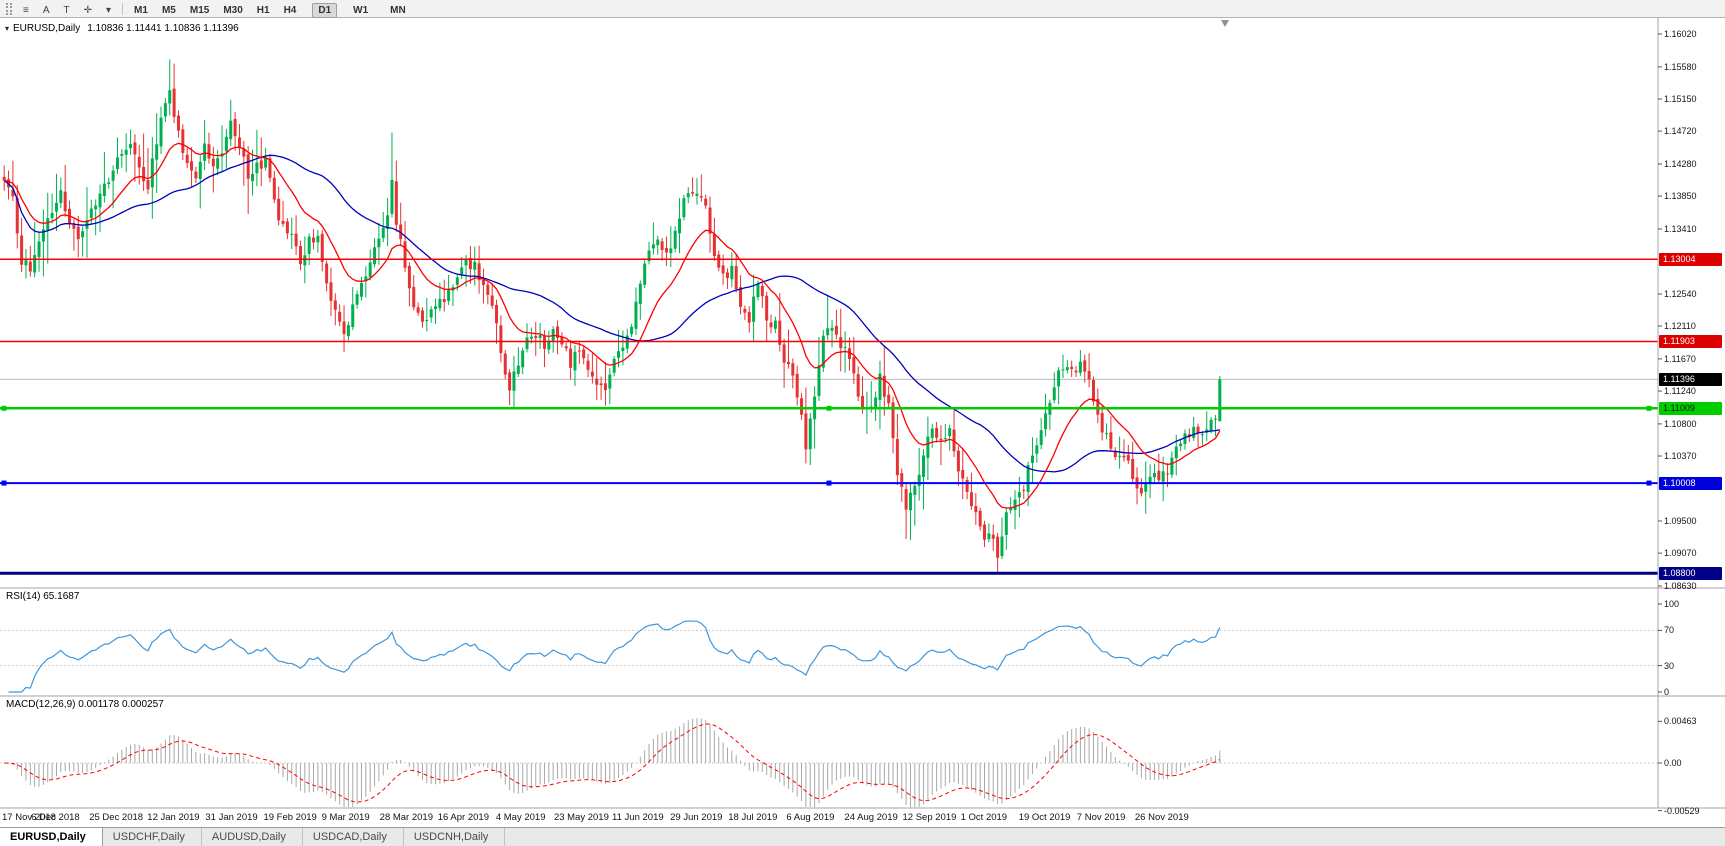  I want to click on date-label: 6 Aug 2019, so click(810, 817).